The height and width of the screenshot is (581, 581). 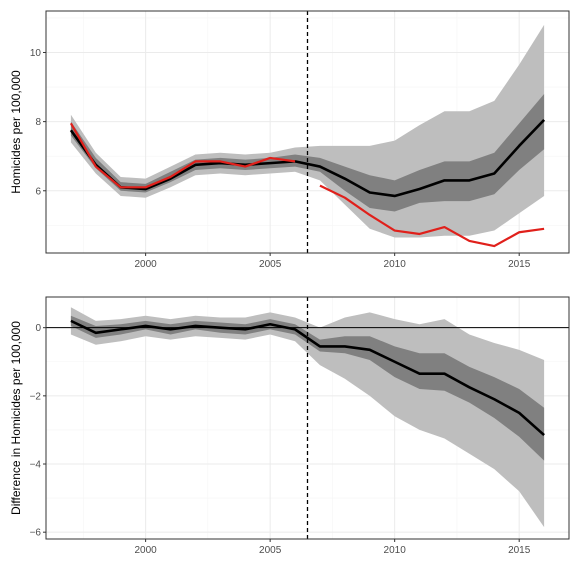 What do you see at coordinates (36, 53) in the screenshot?
I see `y-tick-label: 10` at bounding box center [36, 53].